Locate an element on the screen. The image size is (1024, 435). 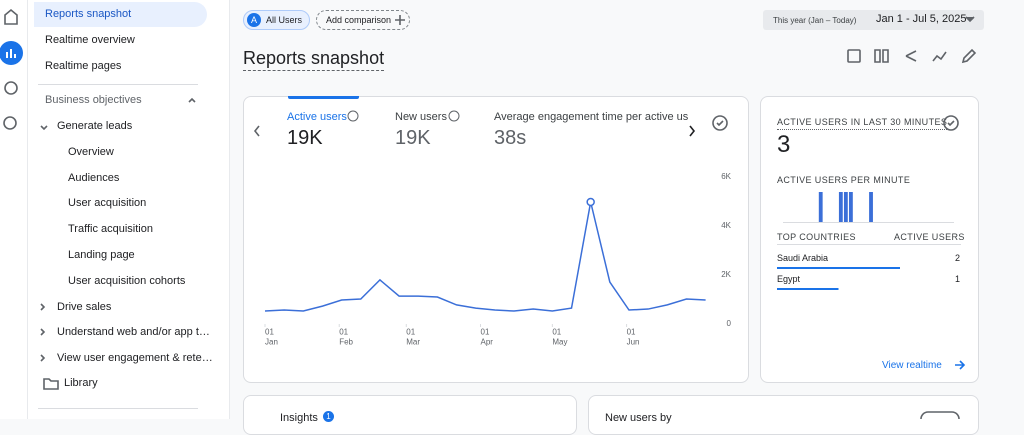
x-tick-label: 01 Jan is located at coordinates (271, 337).